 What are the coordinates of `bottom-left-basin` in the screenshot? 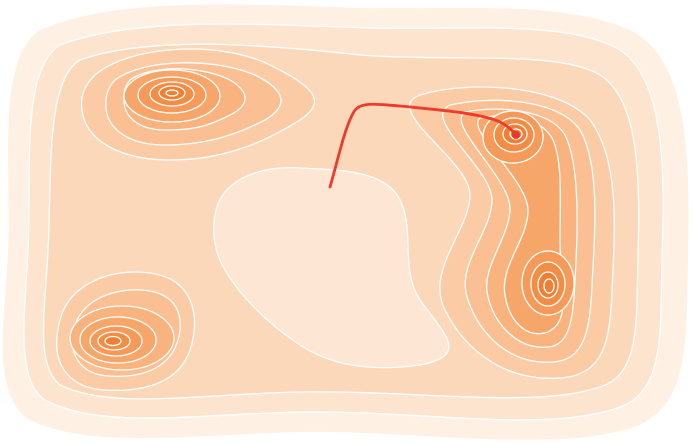 It's located at (126, 331).